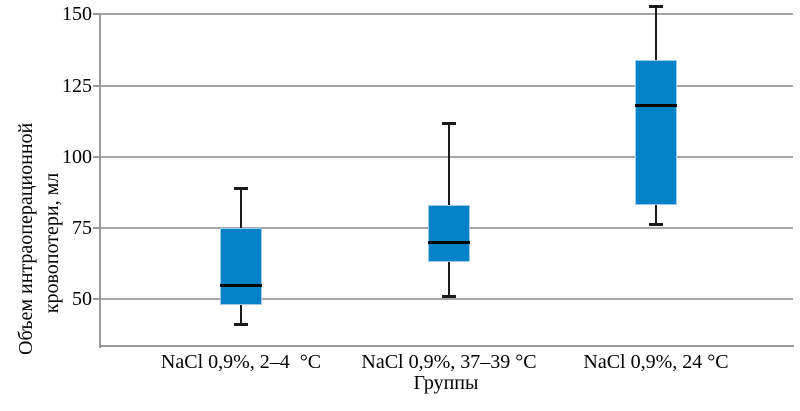 The height and width of the screenshot is (411, 800). What do you see at coordinates (446, 383) in the screenshot?
I see `x-axis-title: Группы` at bounding box center [446, 383].